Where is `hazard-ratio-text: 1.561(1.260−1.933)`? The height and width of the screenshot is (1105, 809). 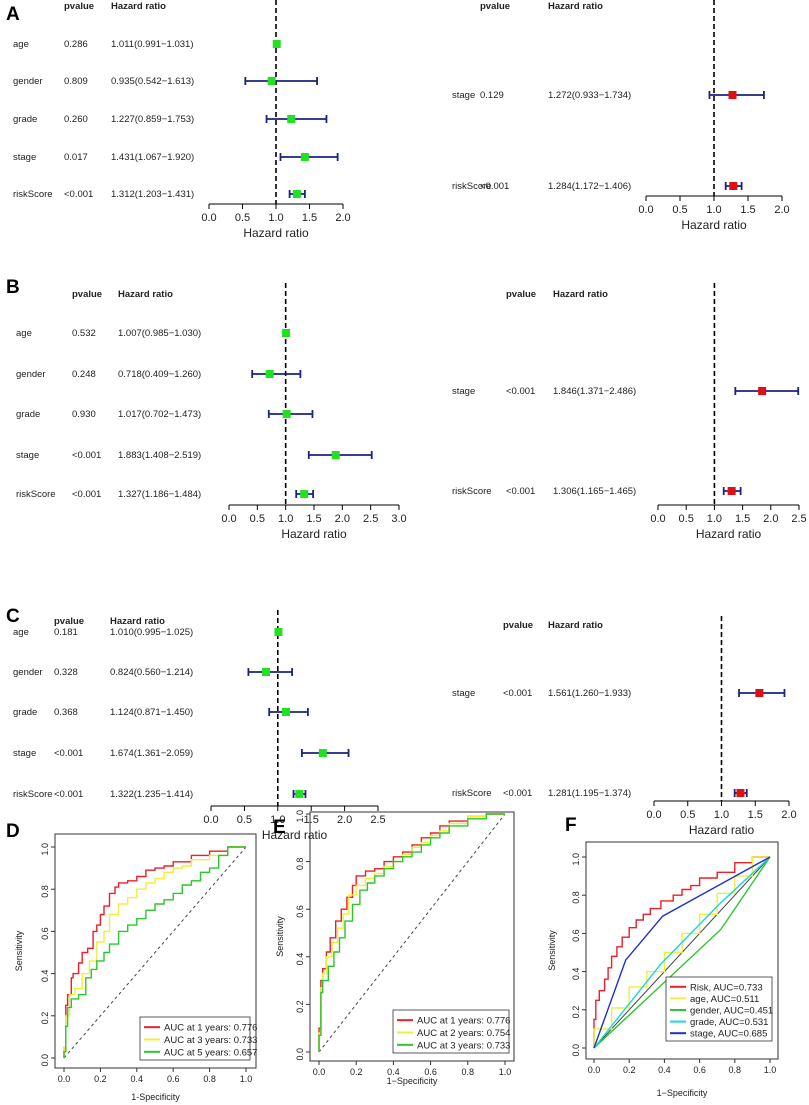
hazard-ratio-text: 1.561(1.260−1.933) is located at coordinates (589, 693).